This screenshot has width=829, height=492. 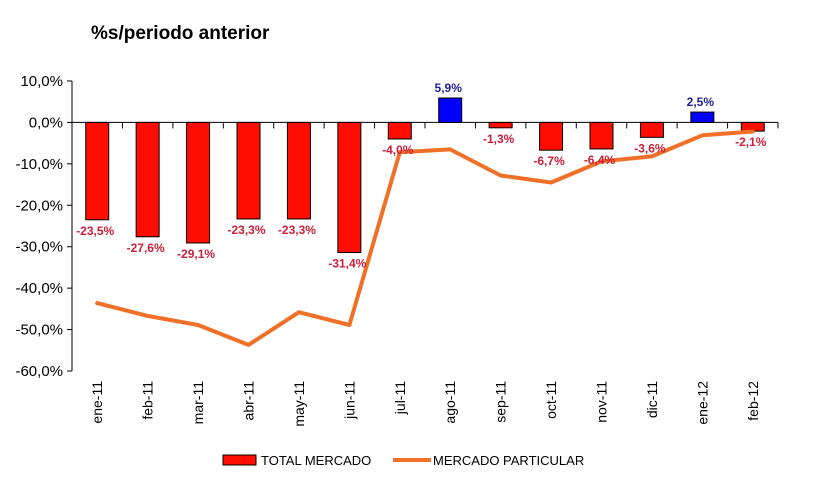 I want to click on x-tick-label: sep-11, so click(x=501, y=402).